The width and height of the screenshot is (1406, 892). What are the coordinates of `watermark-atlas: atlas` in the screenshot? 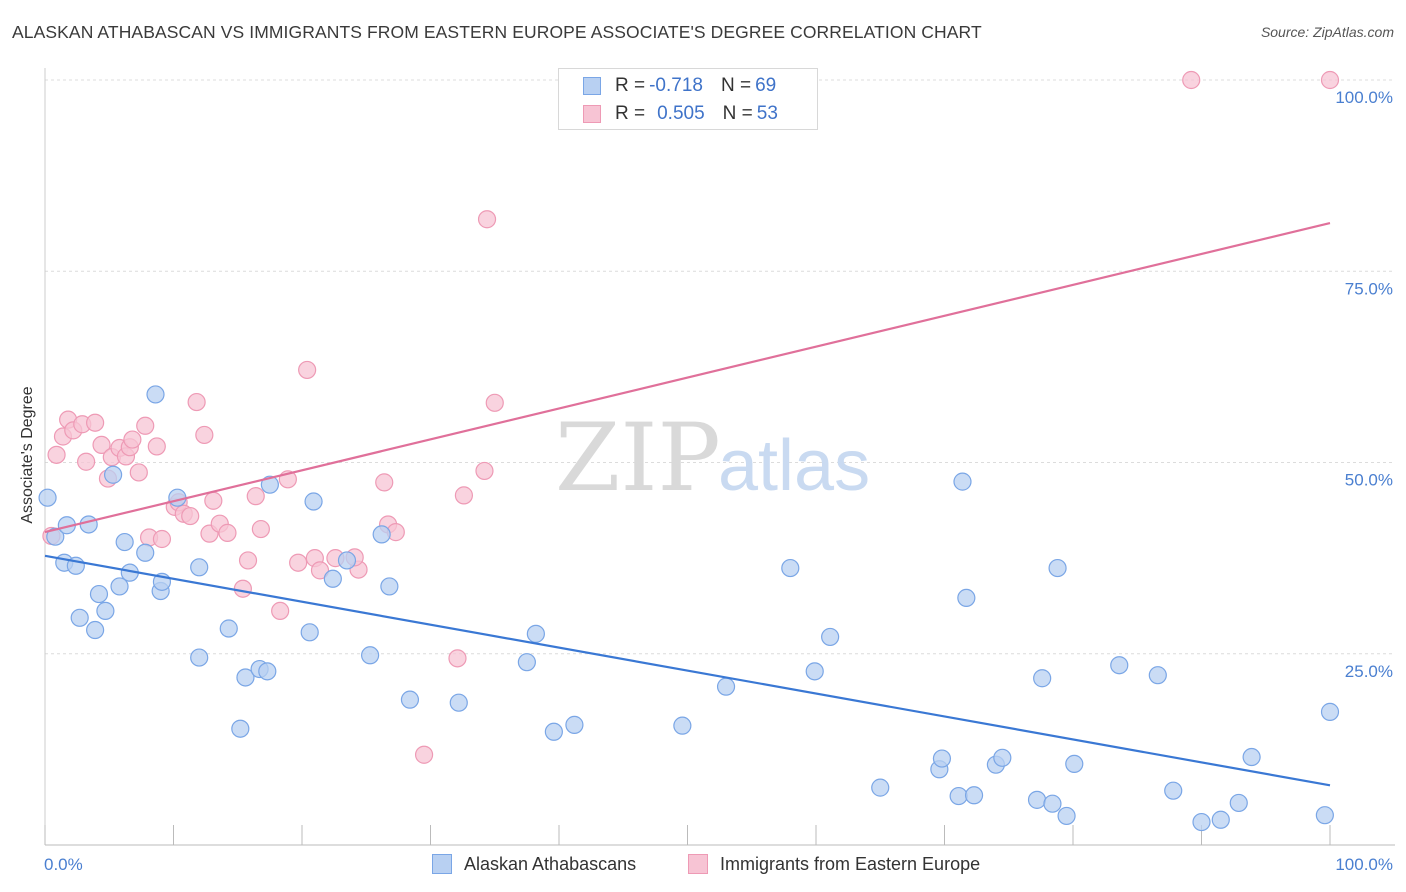 It's located at (794, 466).